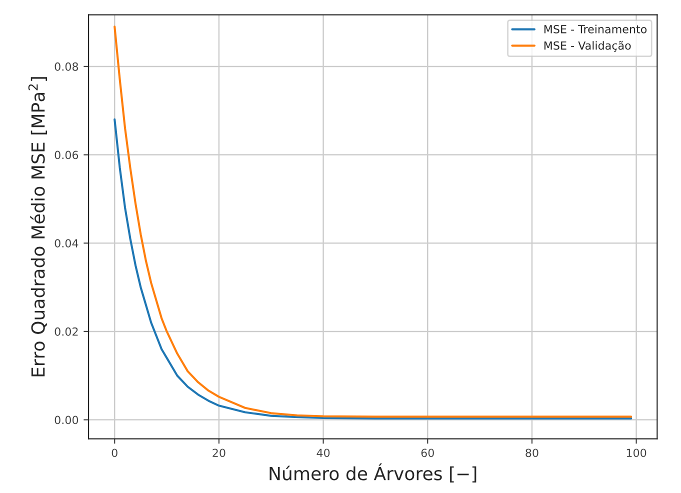 Image resolution: width=681 pixels, height=493 pixels. Describe the element at coordinates (66, 331) in the screenshot. I see `y-tick-label: 0.02` at that location.